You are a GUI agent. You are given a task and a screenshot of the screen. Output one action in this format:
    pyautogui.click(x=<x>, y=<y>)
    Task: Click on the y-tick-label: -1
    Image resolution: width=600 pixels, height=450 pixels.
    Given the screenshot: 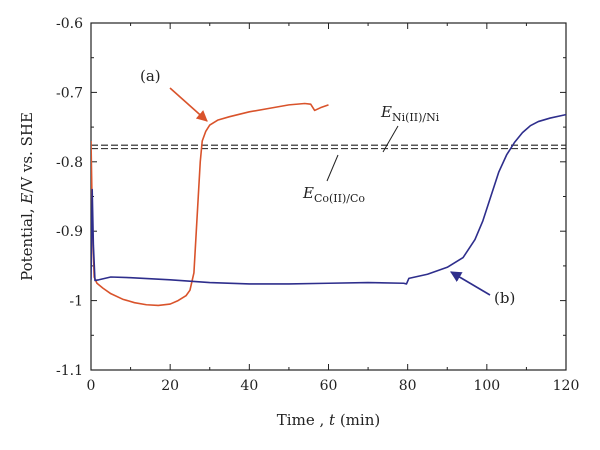 What is the action you would take?
    pyautogui.click(x=76, y=302)
    